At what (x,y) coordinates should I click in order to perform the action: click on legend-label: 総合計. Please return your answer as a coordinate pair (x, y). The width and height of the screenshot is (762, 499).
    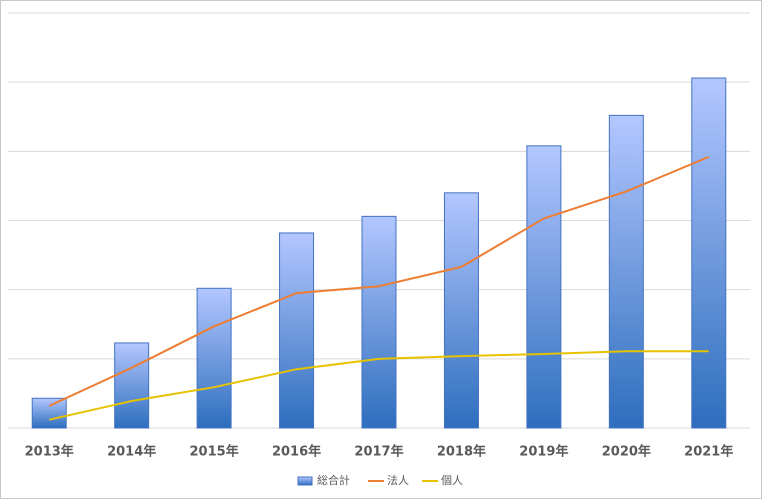
    Looking at the image, I should click on (333, 480).